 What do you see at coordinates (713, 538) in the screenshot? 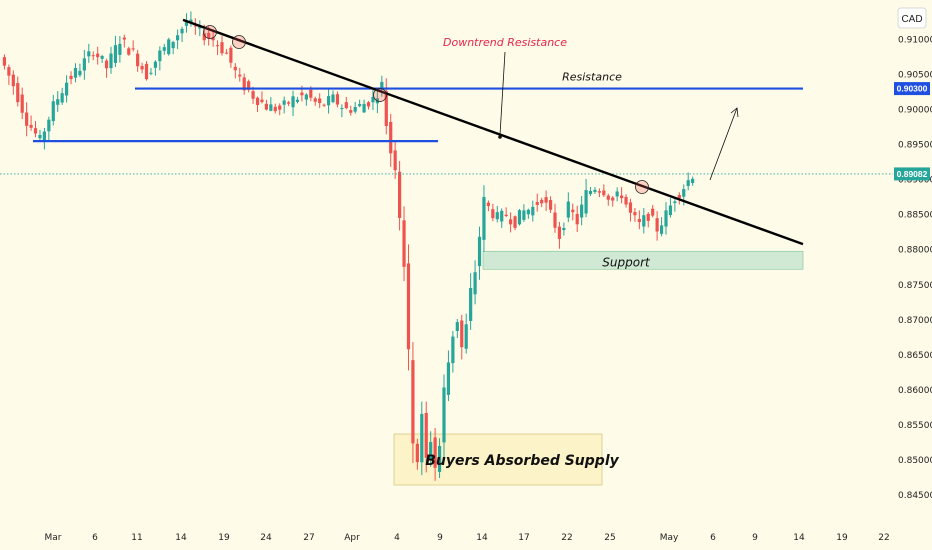
I see `x-tick-label: 6` at bounding box center [713, 538].